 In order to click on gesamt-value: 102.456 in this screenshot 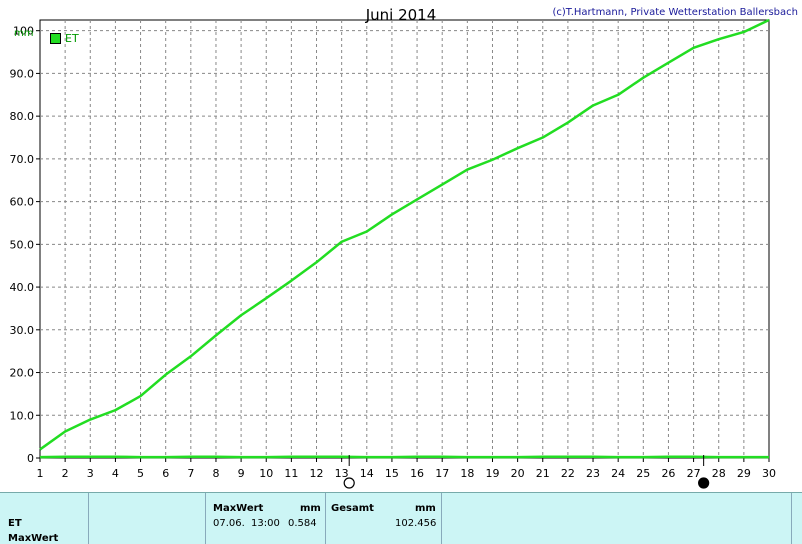, I will do `click(415, 523)`.